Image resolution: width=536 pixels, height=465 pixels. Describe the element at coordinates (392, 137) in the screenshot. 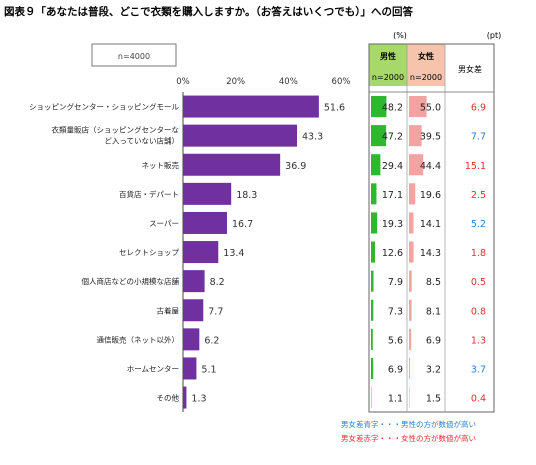

I see `male-value: 47.2` at that location.